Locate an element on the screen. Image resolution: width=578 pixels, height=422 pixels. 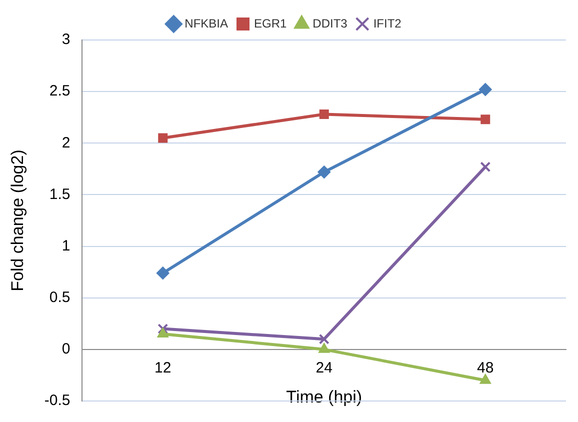
y-tick-label: 1 is located at coordinates (66, 245).